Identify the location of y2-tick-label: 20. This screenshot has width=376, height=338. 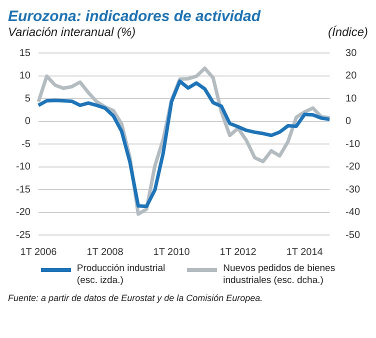
(352, 76).